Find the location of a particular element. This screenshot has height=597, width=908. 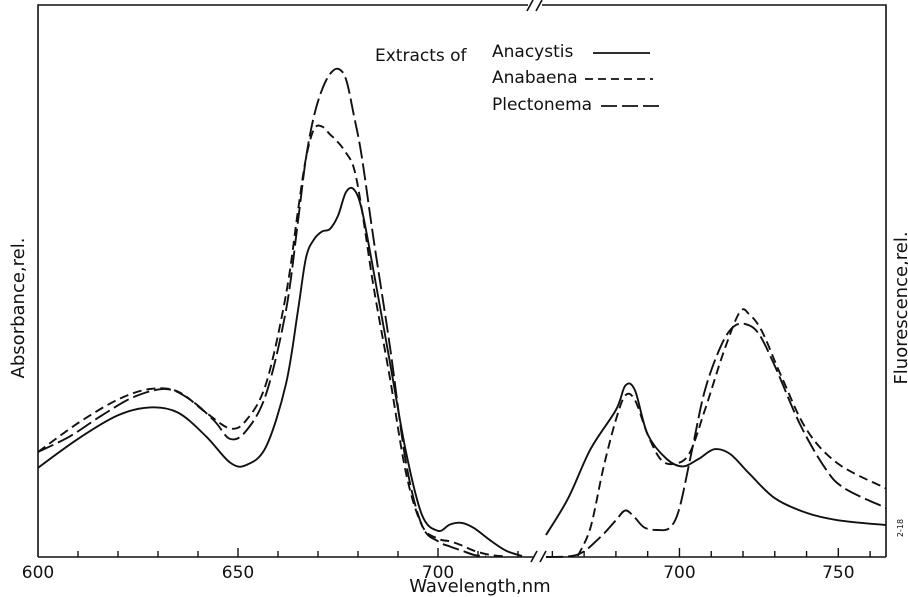

x-axis-title: Wavelength,nm is located at coordinates (479, 586).